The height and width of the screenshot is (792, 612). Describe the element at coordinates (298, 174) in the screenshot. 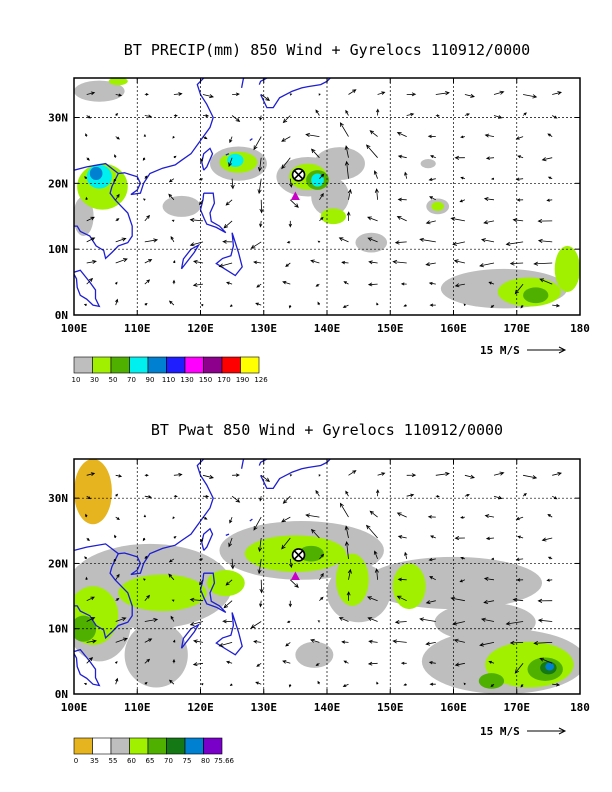

I see `precip-gyre-center-marker` at that location.